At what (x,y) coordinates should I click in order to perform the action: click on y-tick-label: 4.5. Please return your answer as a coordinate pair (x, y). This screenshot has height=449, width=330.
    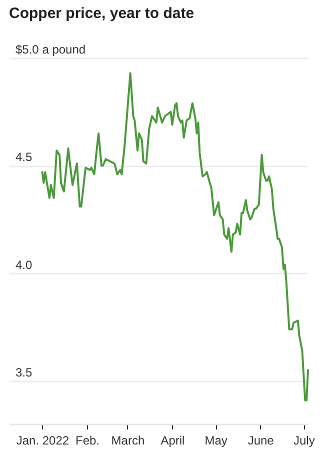
    Looking at the image, I should click on (24, 157).